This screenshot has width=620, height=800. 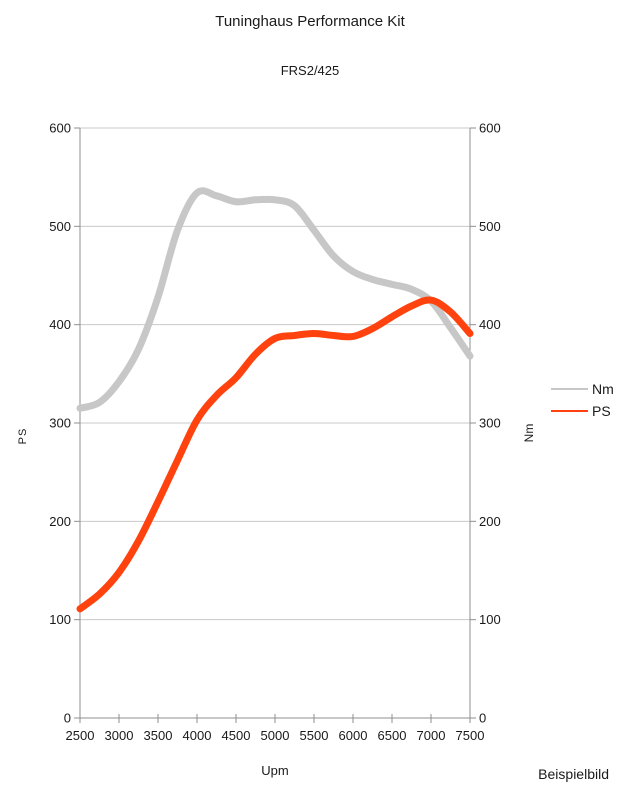 What do you see at coordinates (482, 718) in the screenshot?
I see `y-axis-tick-label-right: 0` at bounding box center [482, 718].